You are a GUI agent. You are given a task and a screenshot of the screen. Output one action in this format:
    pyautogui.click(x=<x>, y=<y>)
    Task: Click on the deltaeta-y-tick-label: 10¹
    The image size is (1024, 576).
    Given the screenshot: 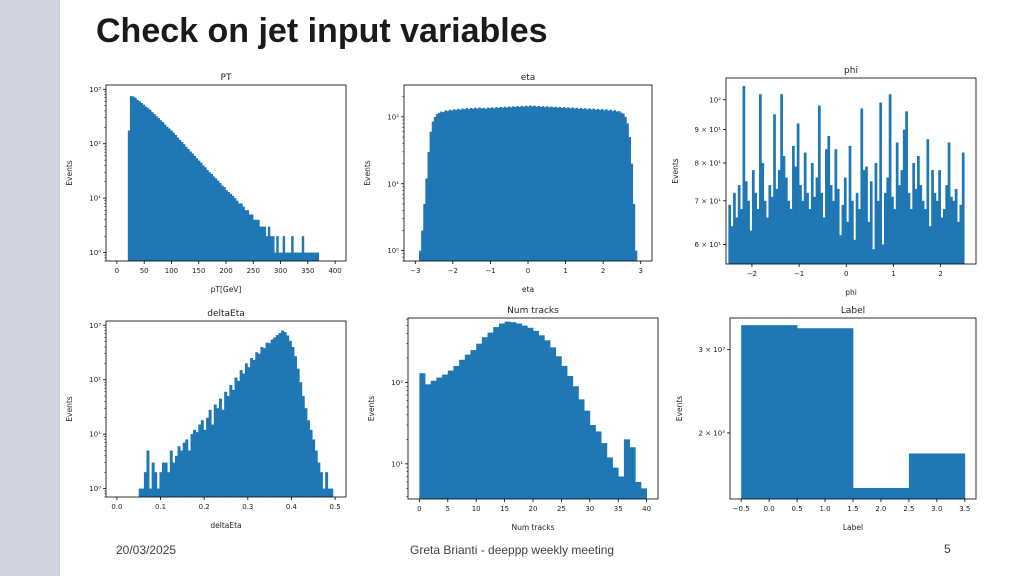 What is the action you would take?
    pyautogui.click(x=95, y=435)
    